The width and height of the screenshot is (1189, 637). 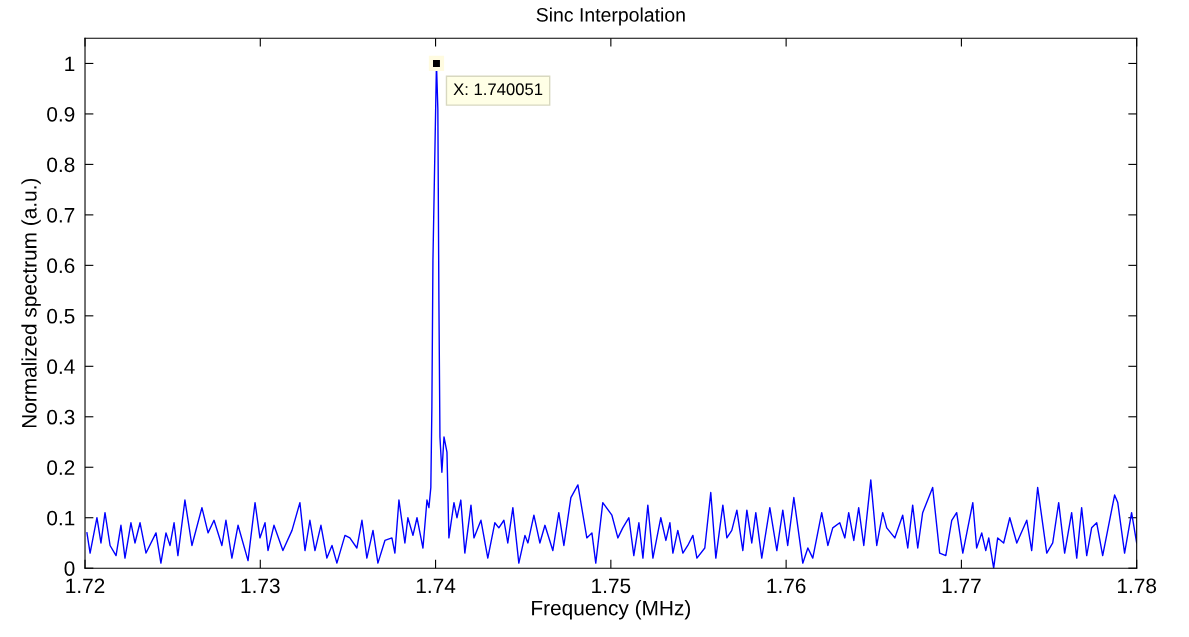 What do you see at coordinates (61, 468) in the screenshot?
I see `y-tick-label: 0.2` at bounding box center [61, 468].